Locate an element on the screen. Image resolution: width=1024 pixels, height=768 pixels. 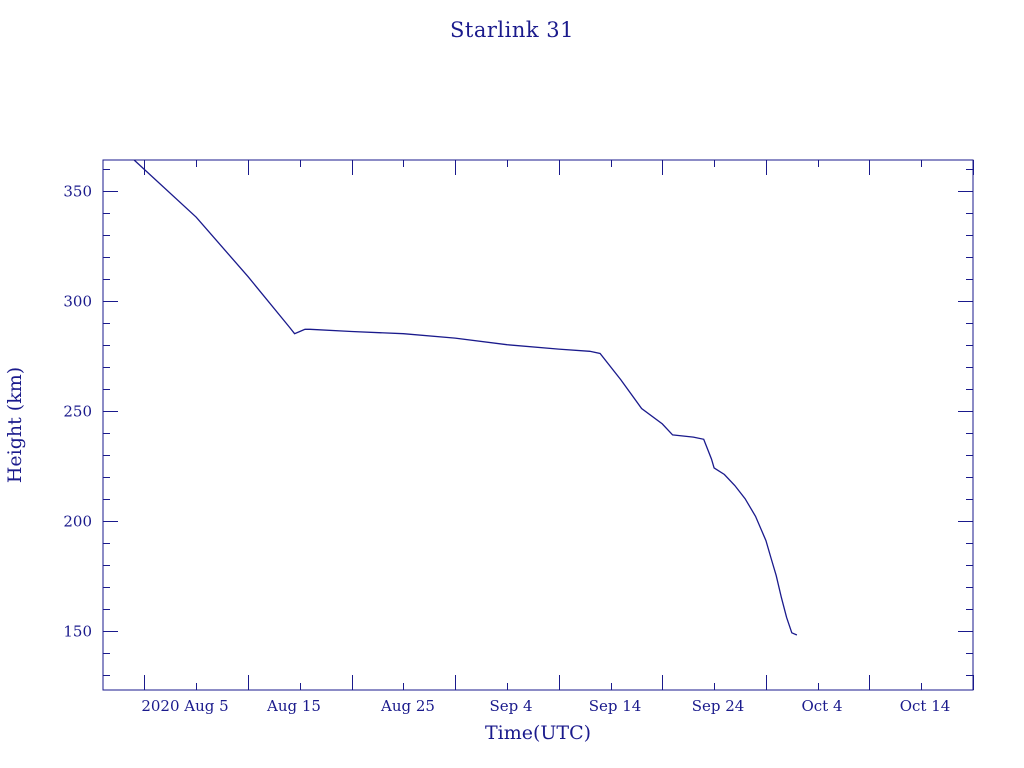
x-tick-label: Oct 4 is located at coordinates (821, 706).